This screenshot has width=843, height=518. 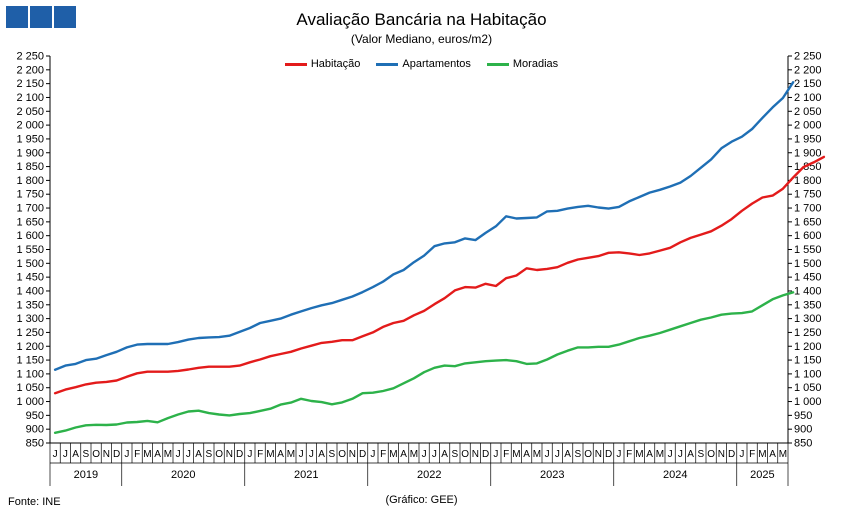 What do you see at coordinates (808, 319) in the screenshot?
I see `y-tick-label-right: 1 300` at bounding box center [808, 319].